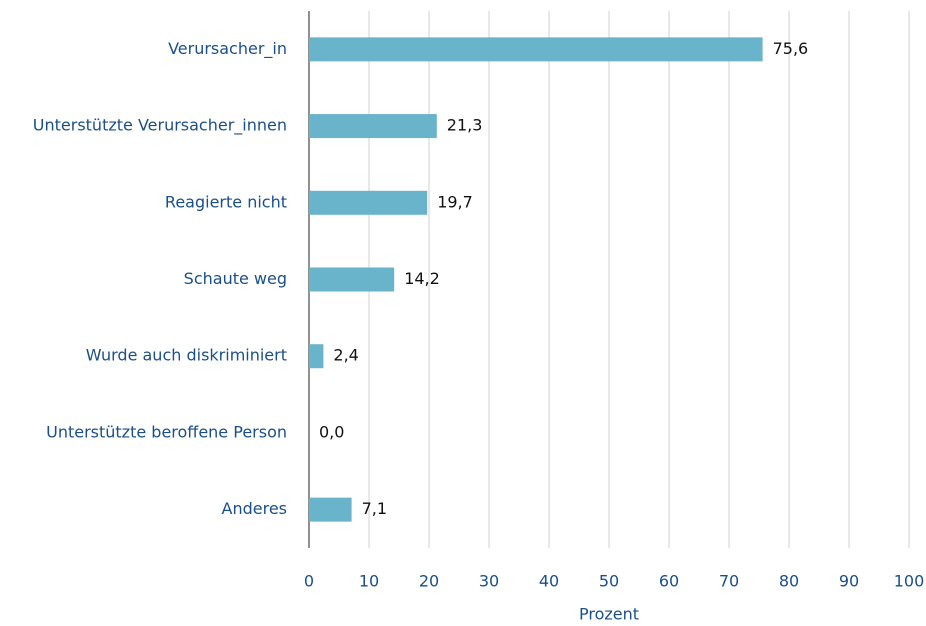 This screenshot has width=926, height=626. I want to click on x-tick-label: 50, so click(609, 581).